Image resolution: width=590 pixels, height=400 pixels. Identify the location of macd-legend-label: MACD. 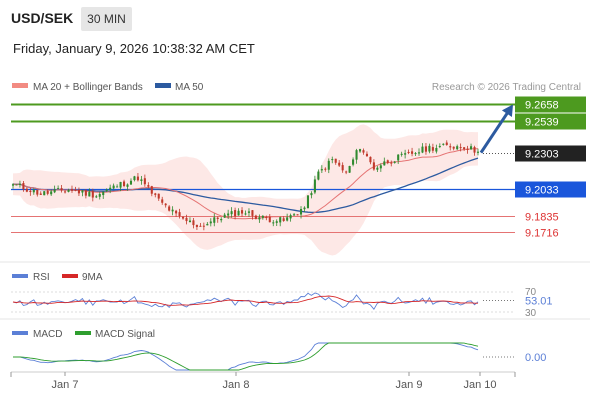
(47, 334).